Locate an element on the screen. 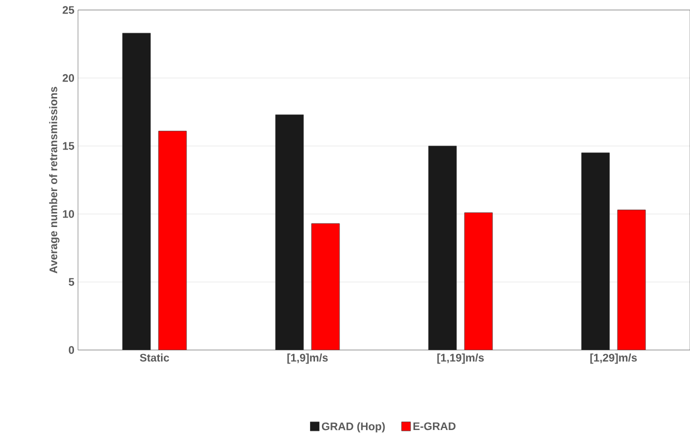 The height and width of the screenshot is (437, 690). y-axis-title: Average number of retransmissions is located at coordinates (54, 180).